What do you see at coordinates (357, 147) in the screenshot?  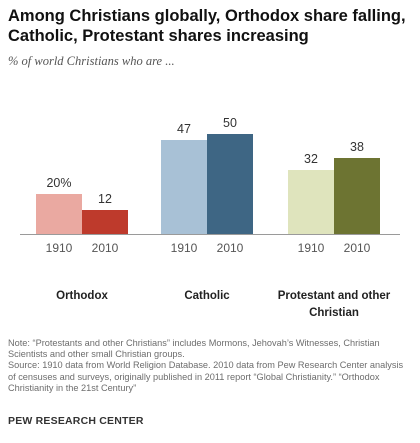 I see `value-label-protestant-and-other-christian-2010: 38` at bounding box center [357, 147].